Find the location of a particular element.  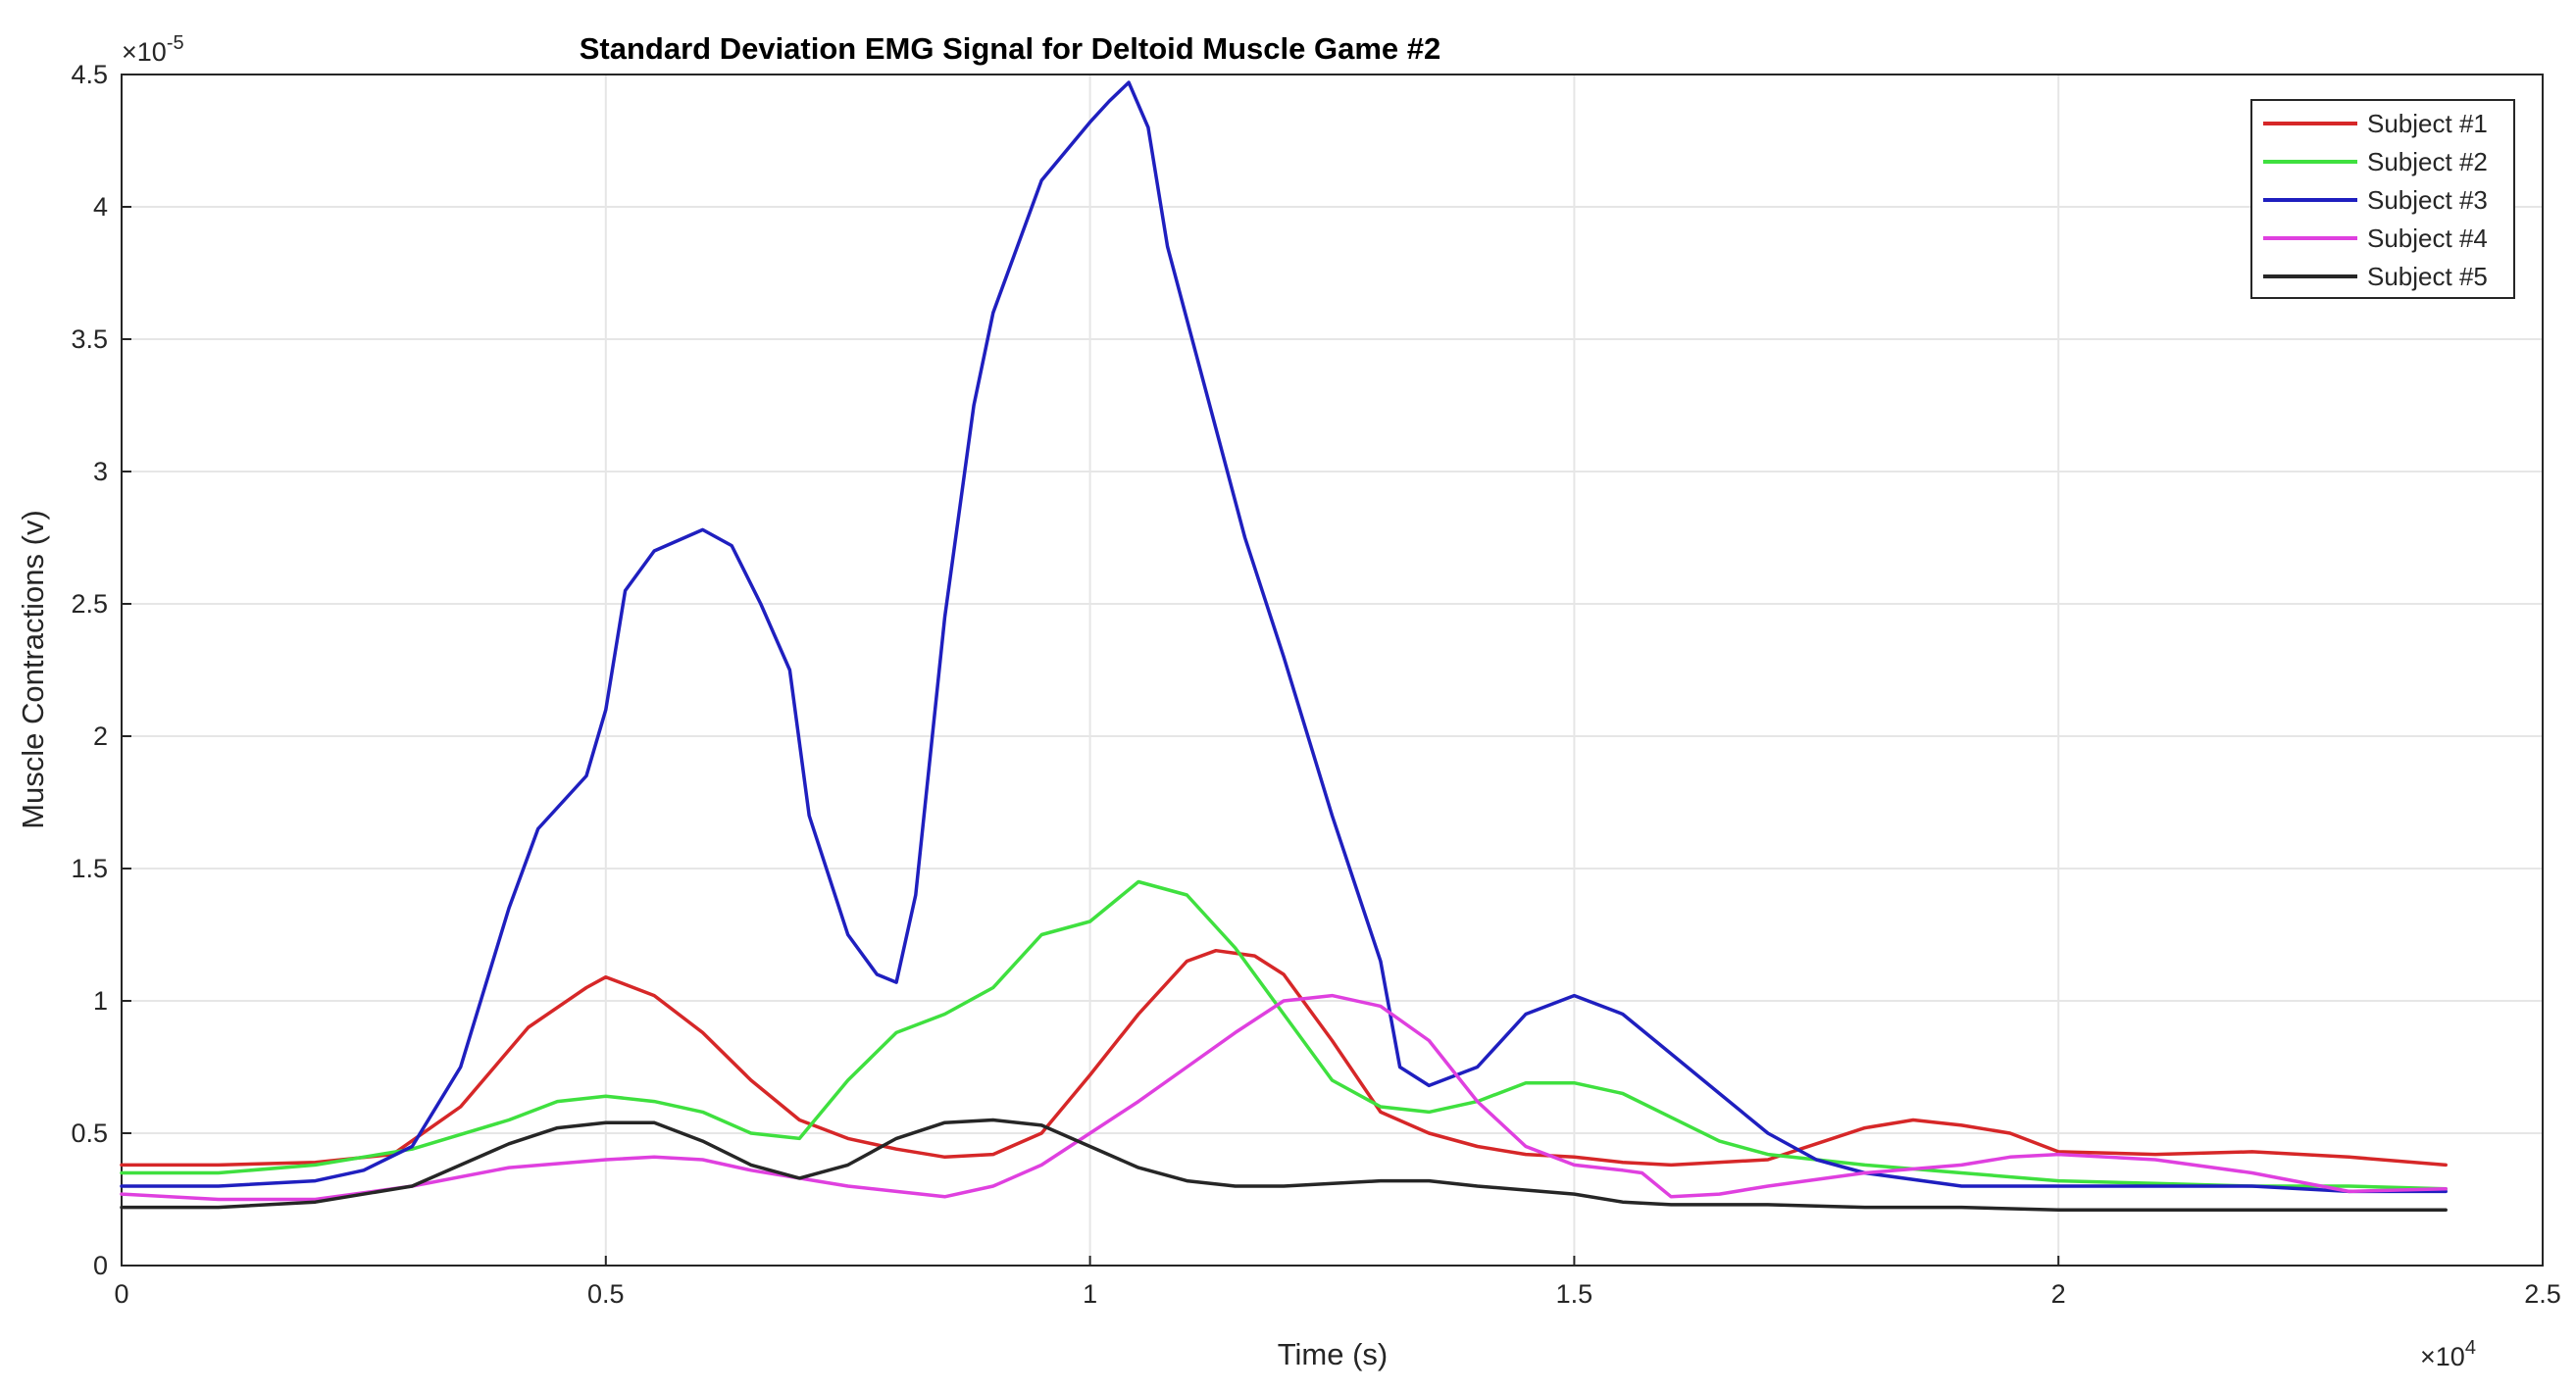

y-tick-label: 3 is located at coordinates (101, 472).